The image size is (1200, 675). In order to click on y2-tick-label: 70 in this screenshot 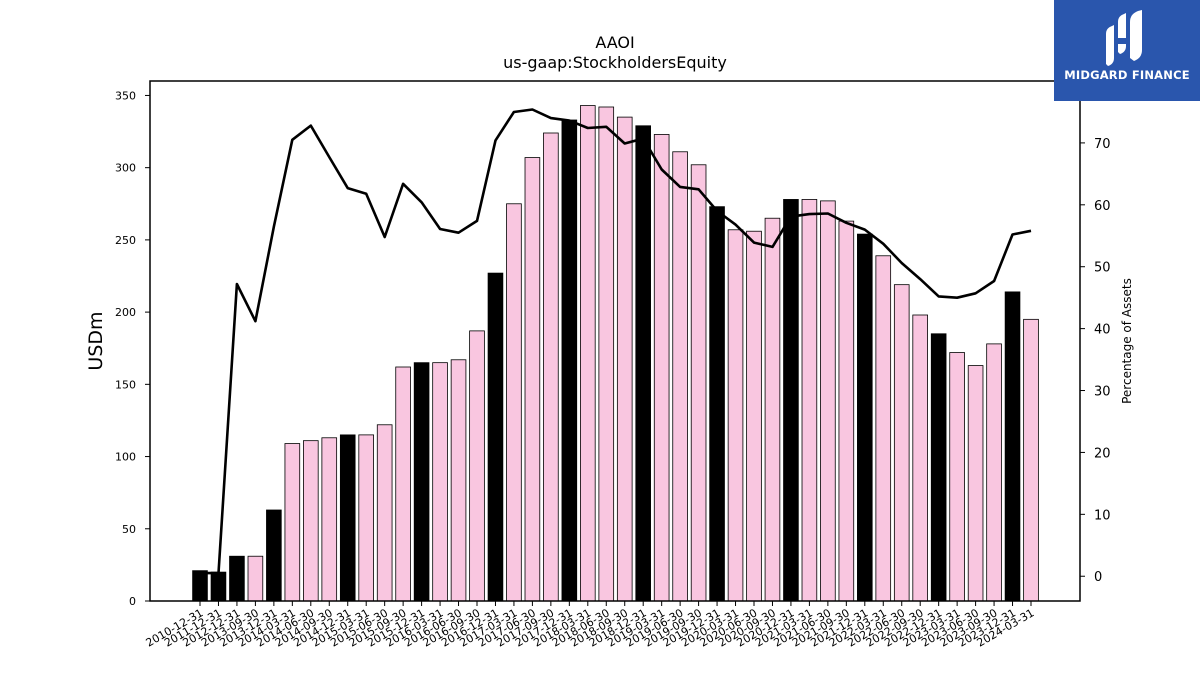, I will do `click(1102, 144)`.